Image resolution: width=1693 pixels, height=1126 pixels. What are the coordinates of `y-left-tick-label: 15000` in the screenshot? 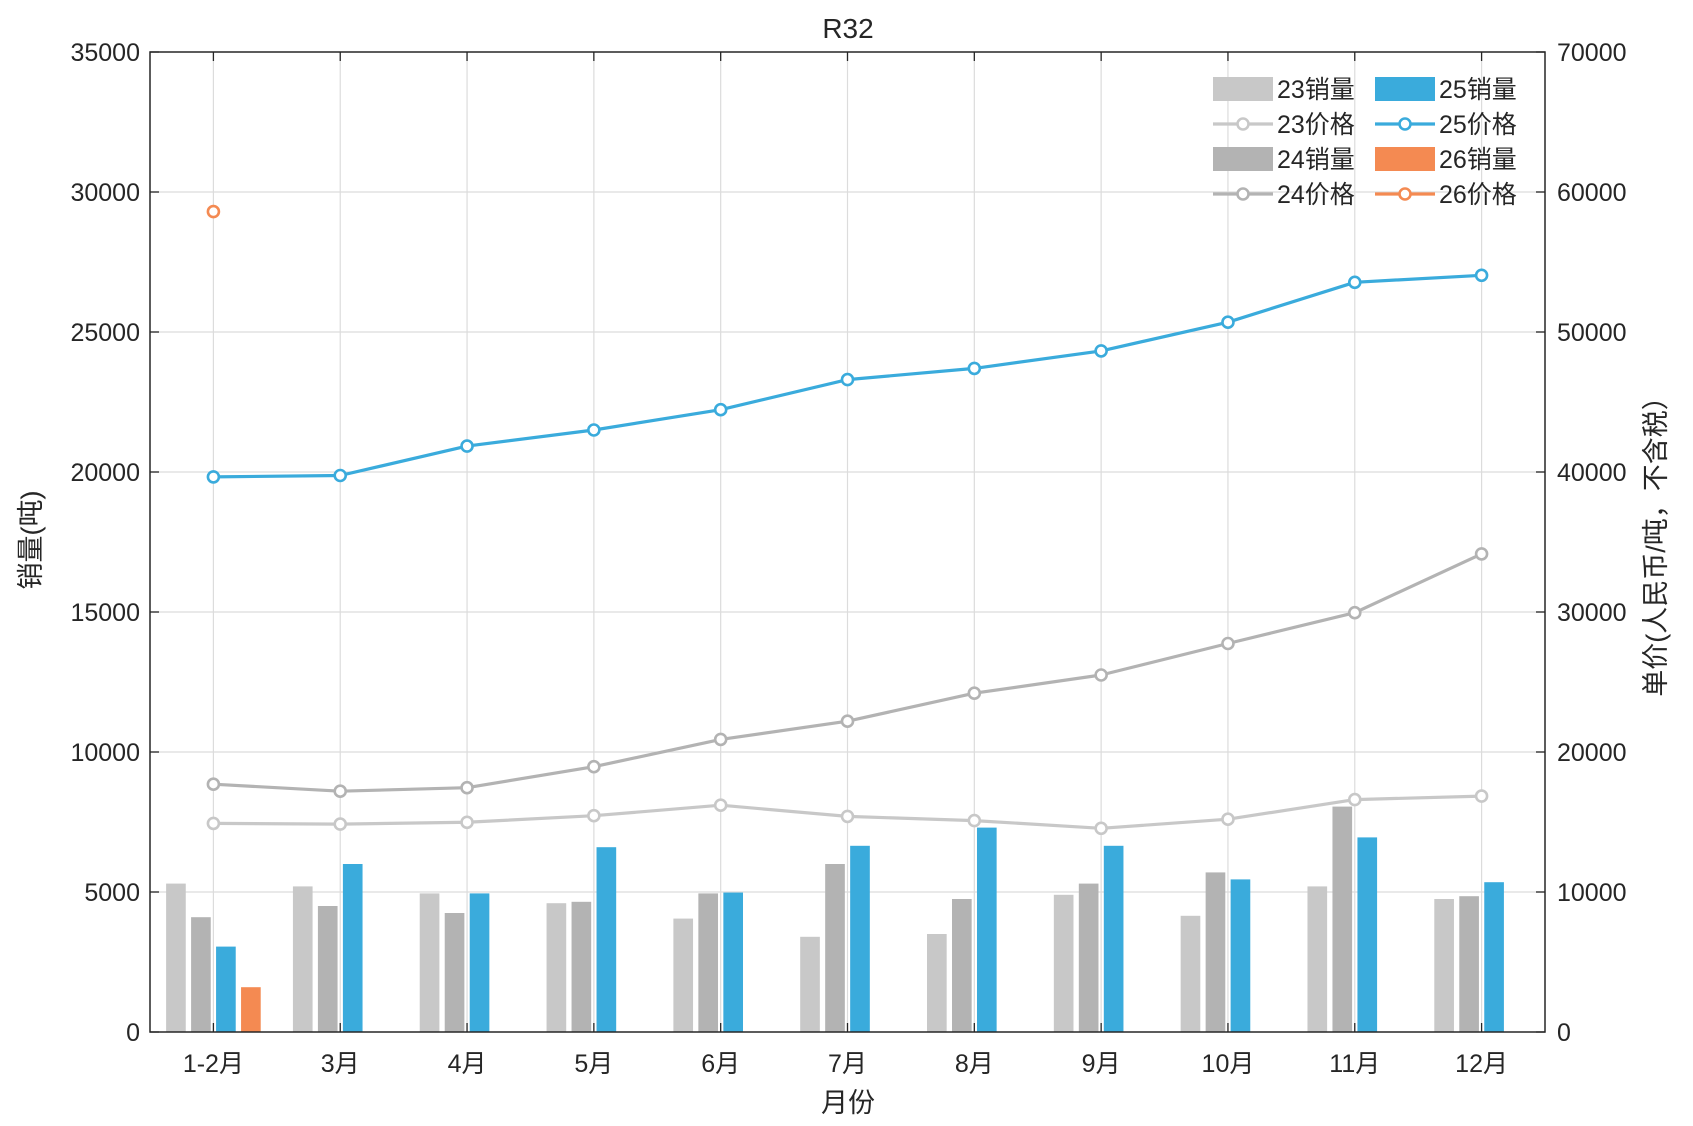 It's located at (105, 613).